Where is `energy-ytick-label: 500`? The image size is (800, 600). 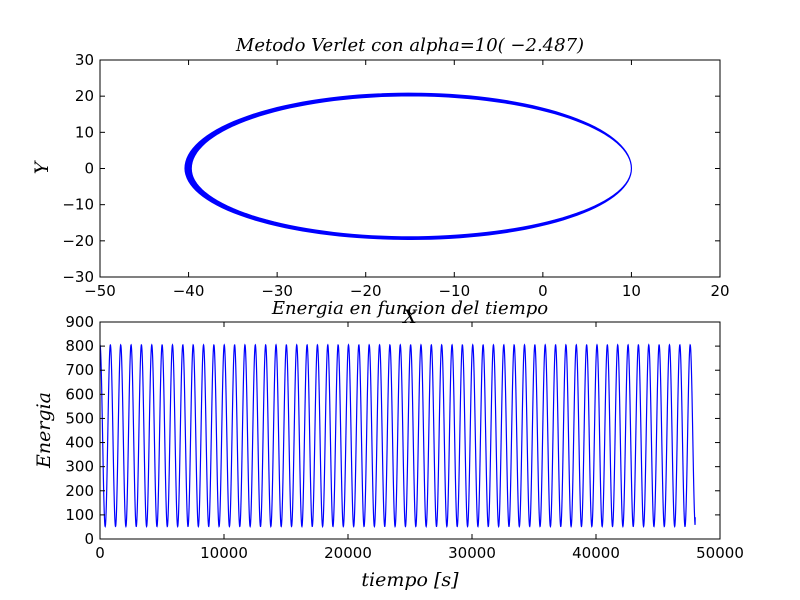 energy-ytick-label: 500 is located at coordinates (79, 418).